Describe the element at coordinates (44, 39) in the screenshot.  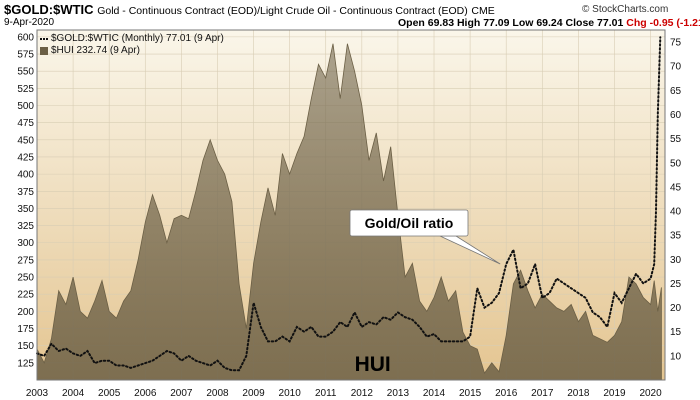
I see `dotted-line-icon` at that location.